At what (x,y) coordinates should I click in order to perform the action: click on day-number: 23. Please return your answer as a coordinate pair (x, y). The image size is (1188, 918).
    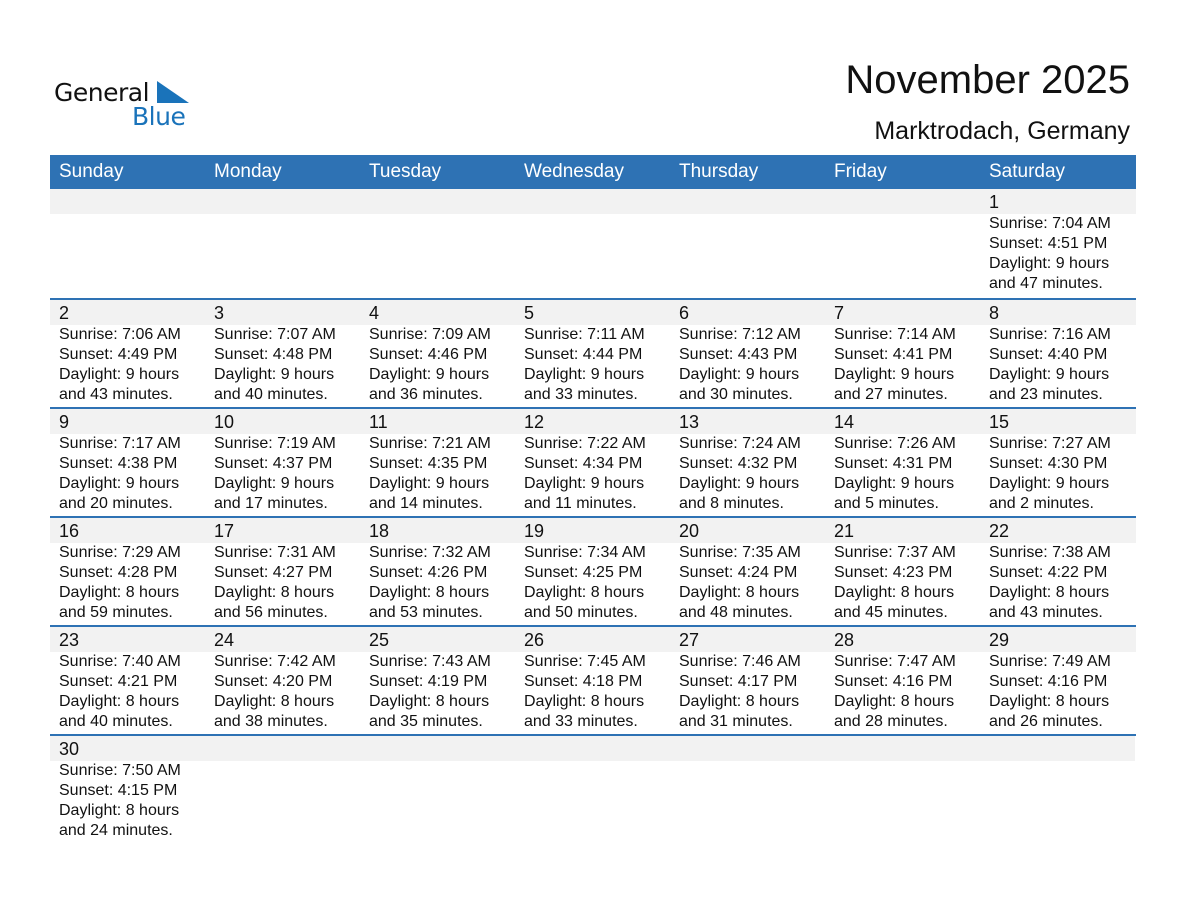
    Looking at the image, I should click on (69, 640).